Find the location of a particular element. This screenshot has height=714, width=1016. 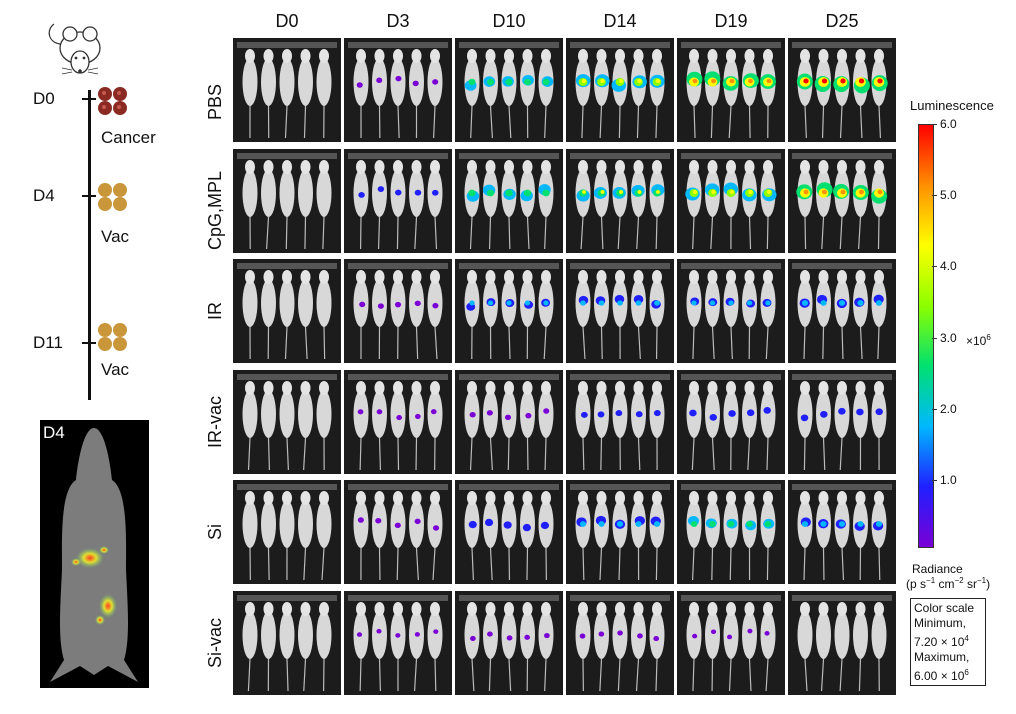

unit-part: (p s is located at coordinates (916, 584).